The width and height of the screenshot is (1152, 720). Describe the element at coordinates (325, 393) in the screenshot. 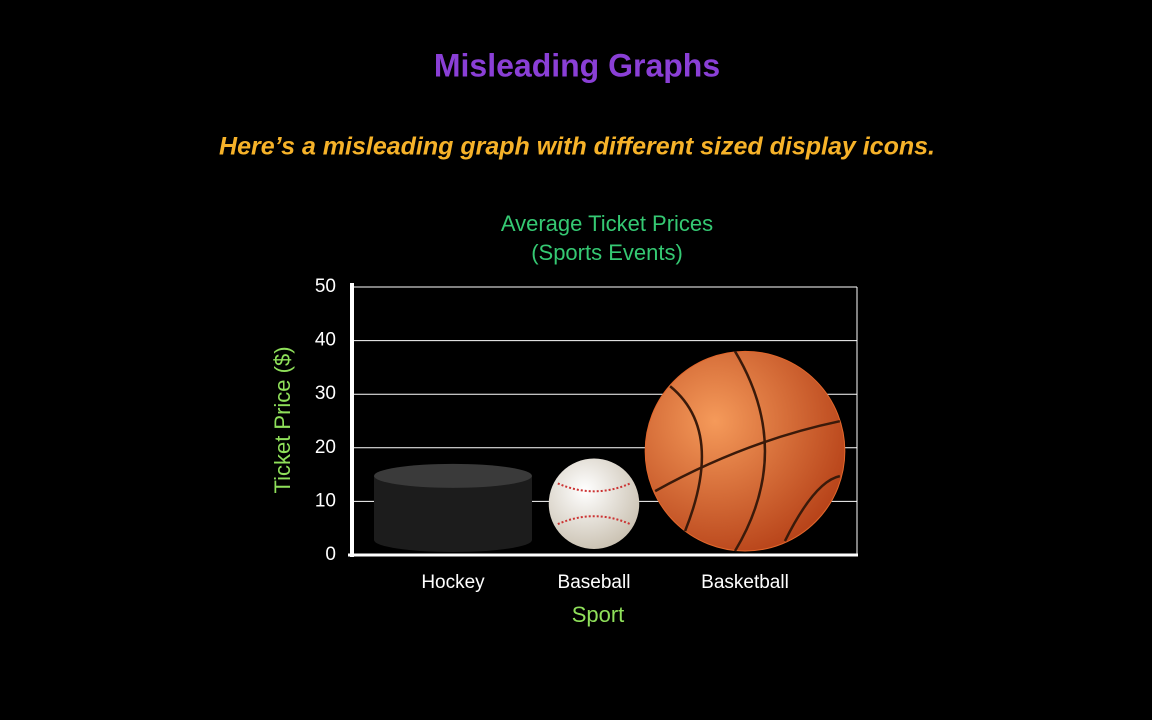

I see `y-tick-label: 30` at that location.